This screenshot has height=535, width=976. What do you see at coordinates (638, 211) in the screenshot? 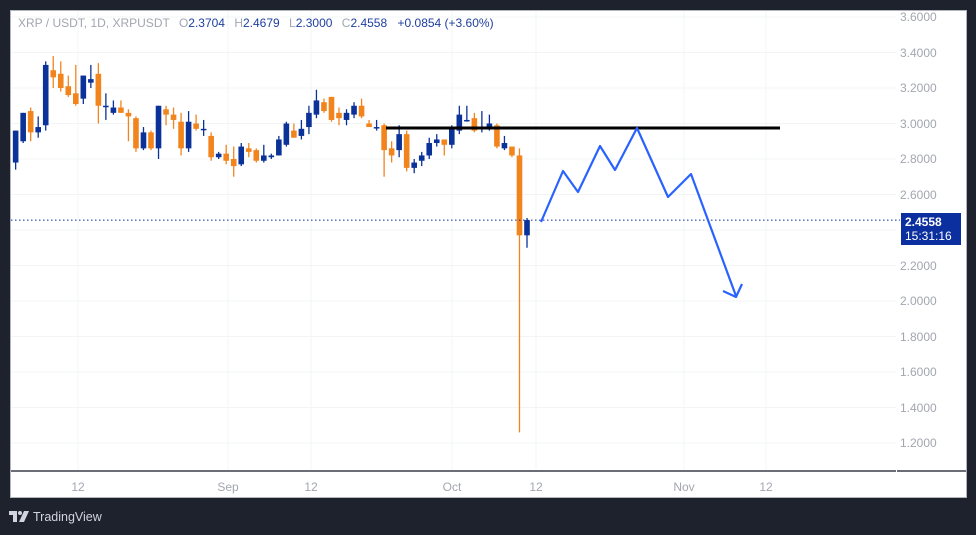
I see `projection-path` at bounding box center [638, 211].